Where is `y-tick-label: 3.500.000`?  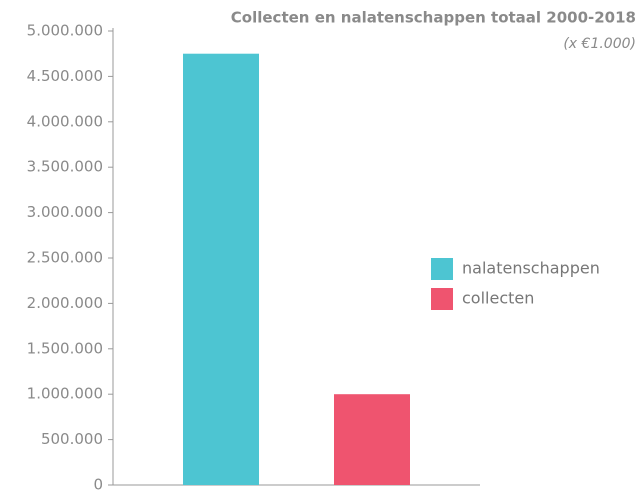 y-tick-label: 3.500.000 is located at coordinates (65, 167).